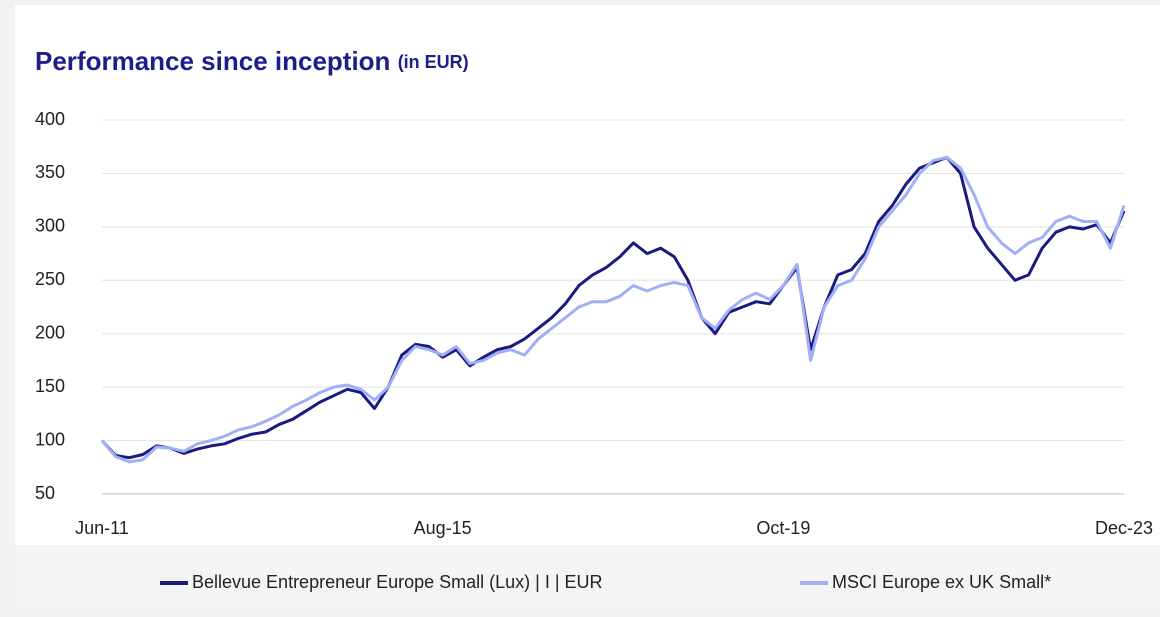 This screenshot has height=617, width=1160. What do you see at coordinates (50, 332) in the screenshot?
I see `y-tick-label: 200` at bounding box center [50, 332].